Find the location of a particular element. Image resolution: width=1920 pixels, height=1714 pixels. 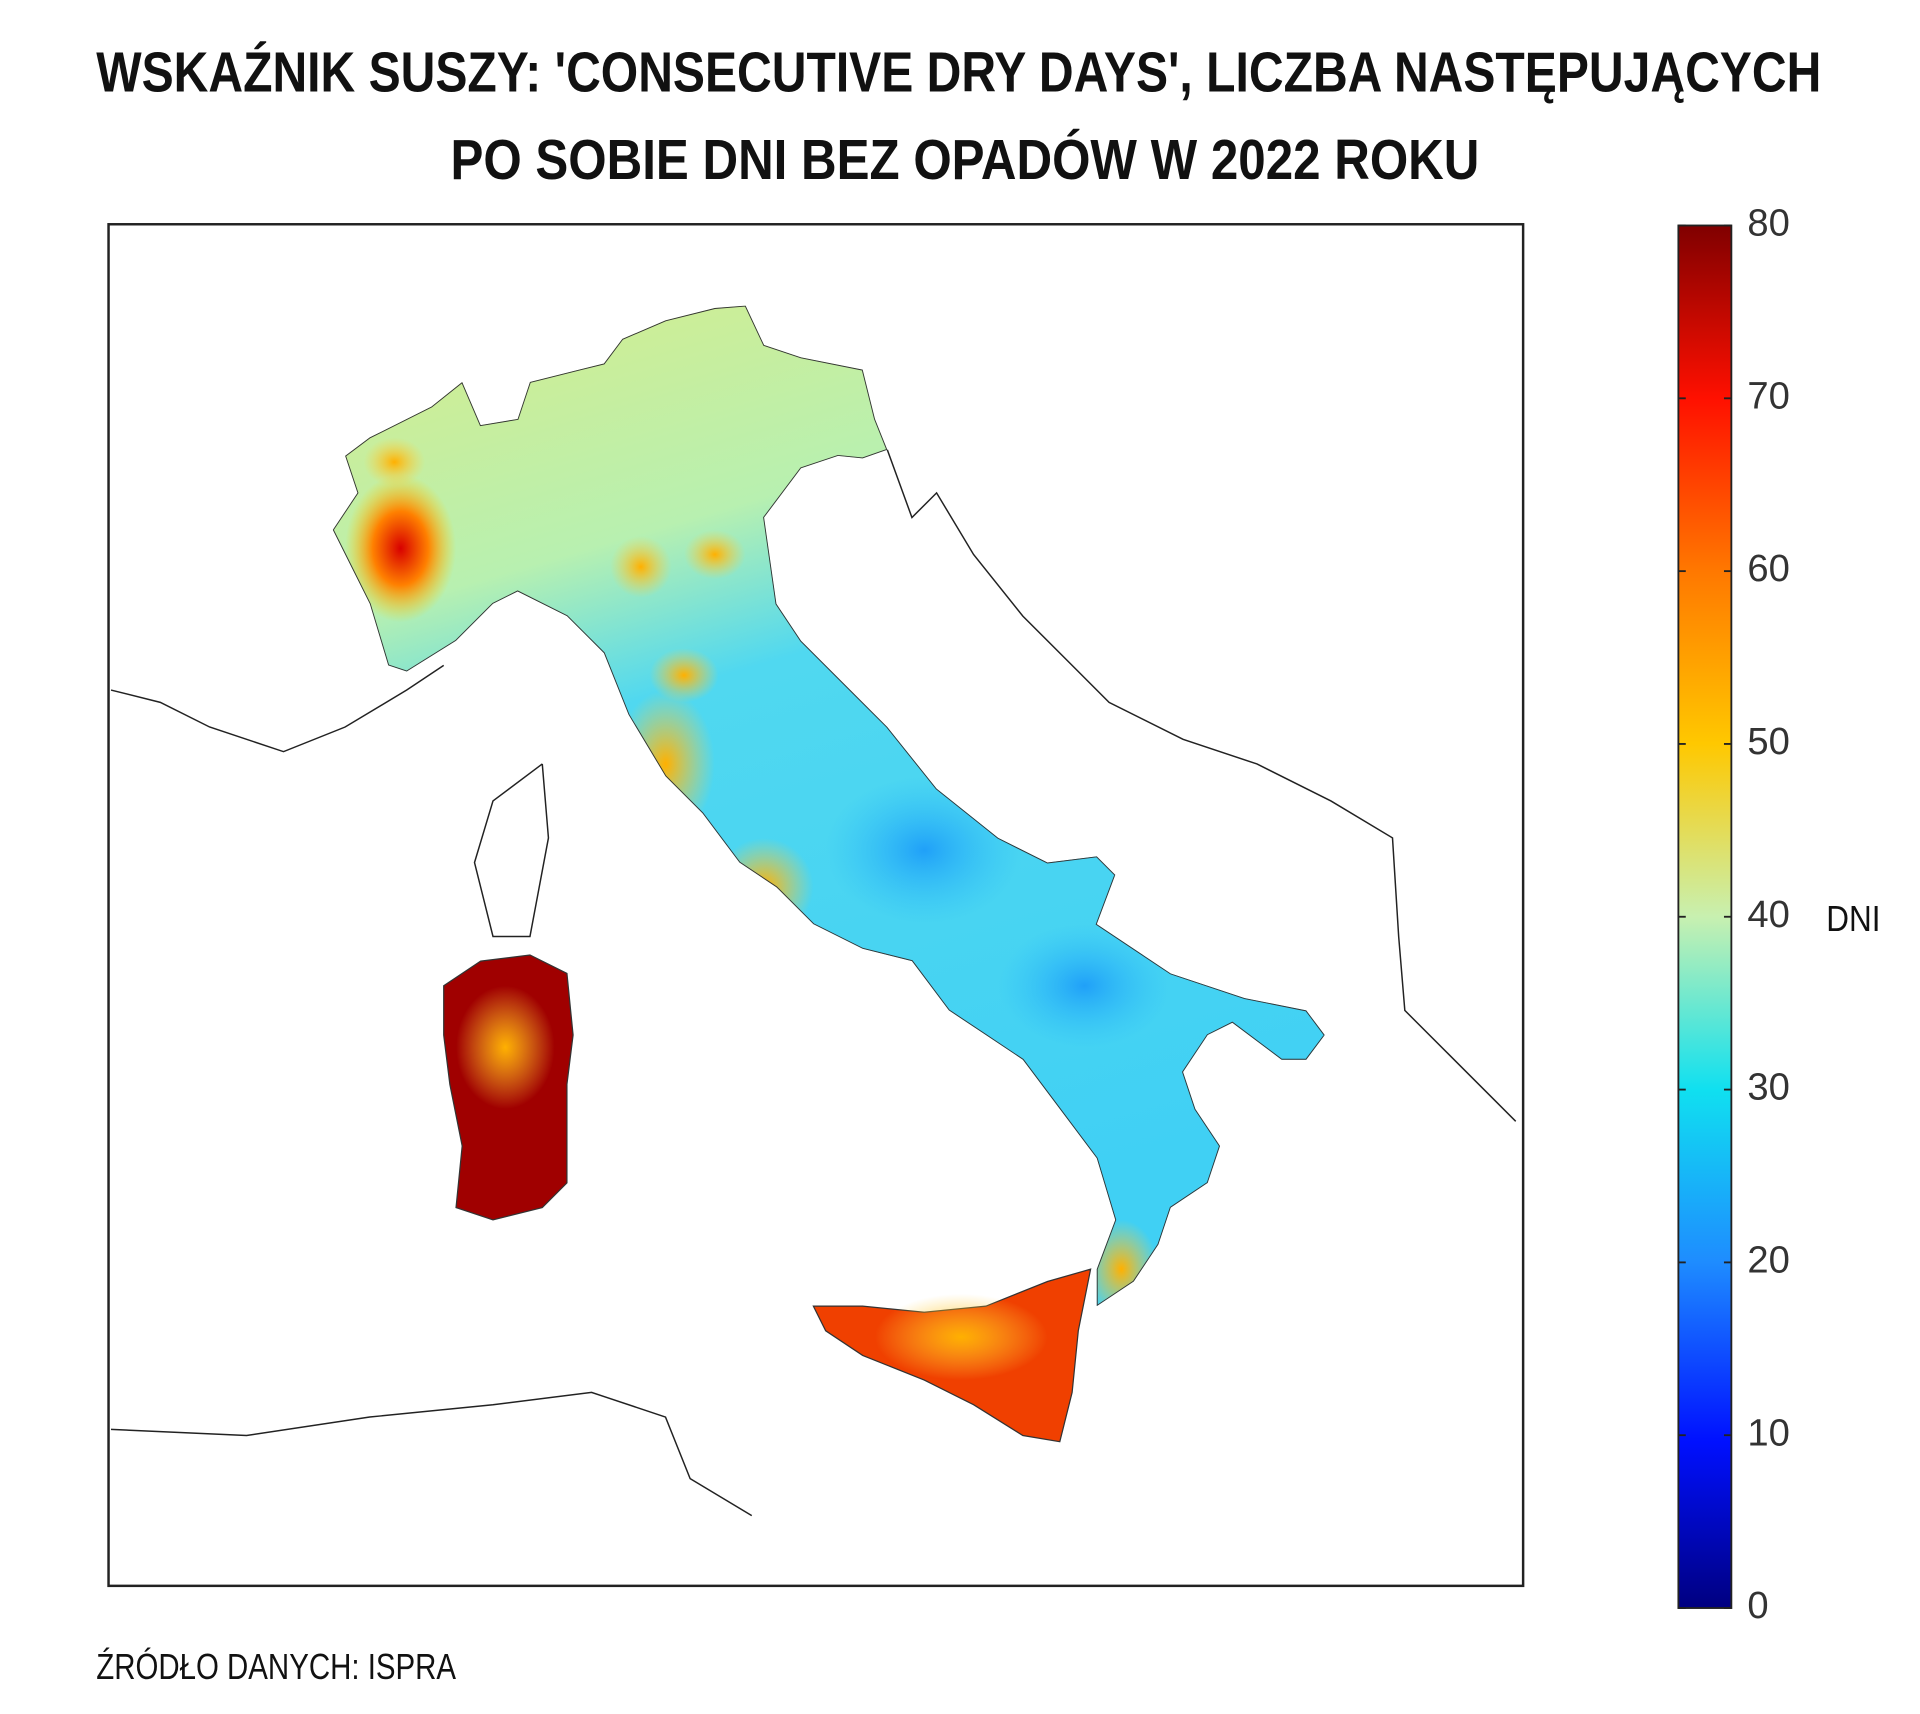

colorbar-label: DNI is located at coordinates (1853, 919).